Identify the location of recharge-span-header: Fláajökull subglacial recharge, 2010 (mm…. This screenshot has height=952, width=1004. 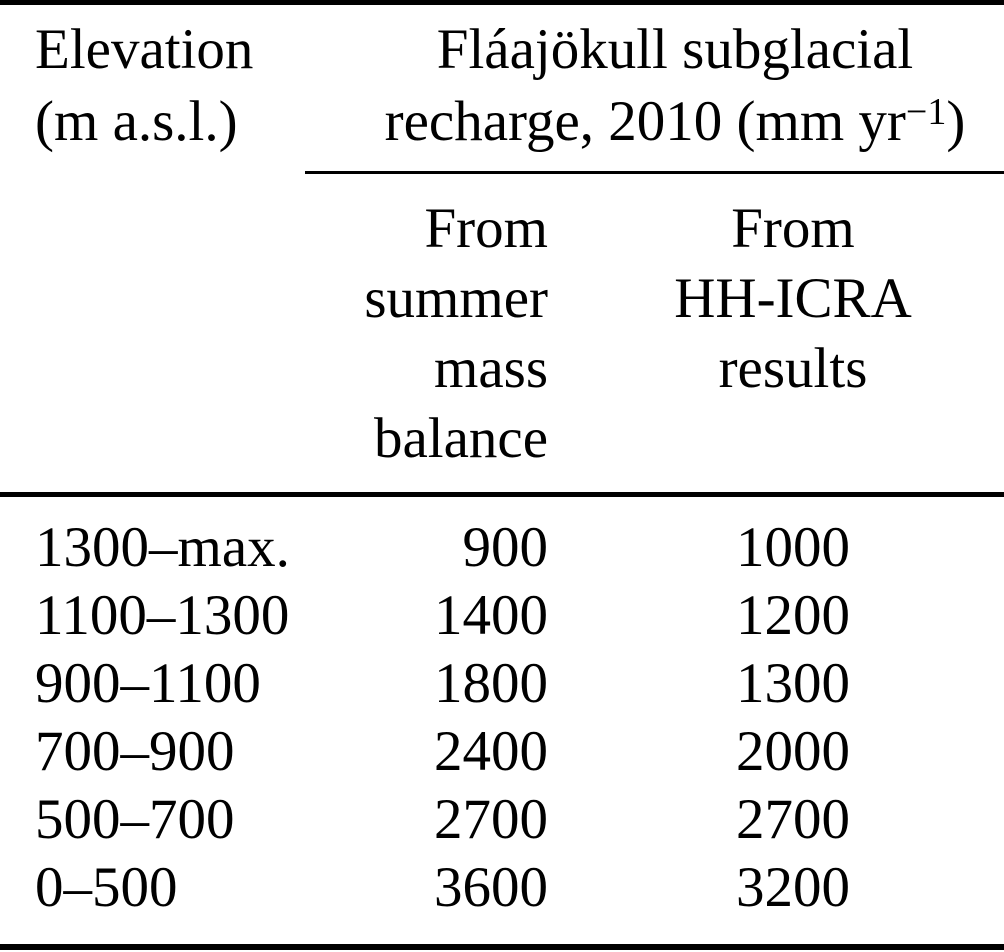
(675, 86).